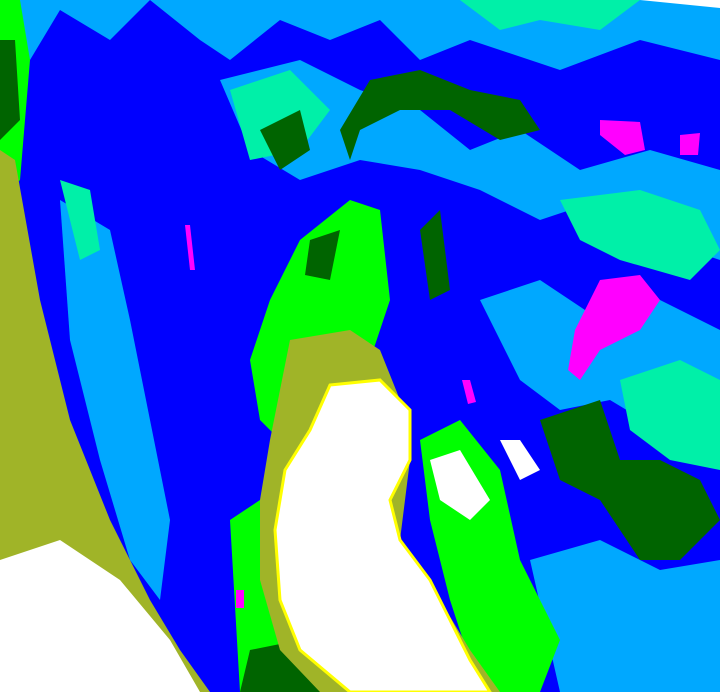 The width and height of the screenshot is (720, 692). Describe the element at coordinates (485, 480) in the screenshot. I see `white-cloud-fragments` at that location.